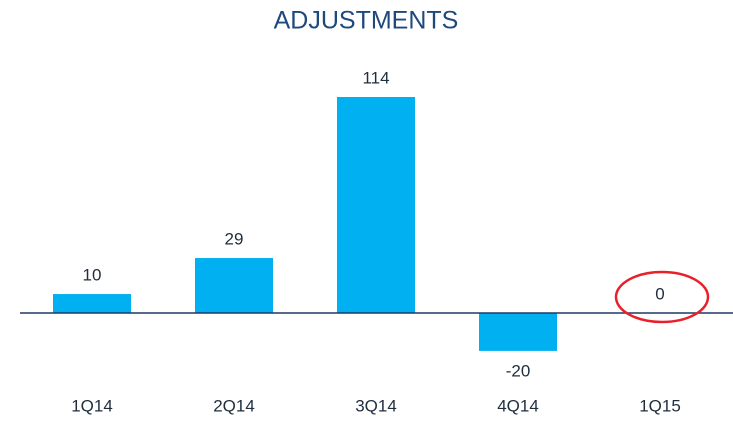  What do you see at coordinates (518, 370) in the screenshot?
I see `value-label: -20` at bounding box center [518, 370].